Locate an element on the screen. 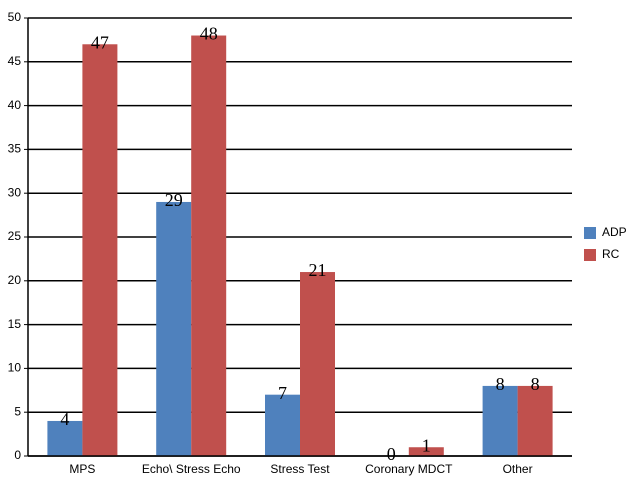  y-tick-label: 35 is located at coordinates (15, 149).